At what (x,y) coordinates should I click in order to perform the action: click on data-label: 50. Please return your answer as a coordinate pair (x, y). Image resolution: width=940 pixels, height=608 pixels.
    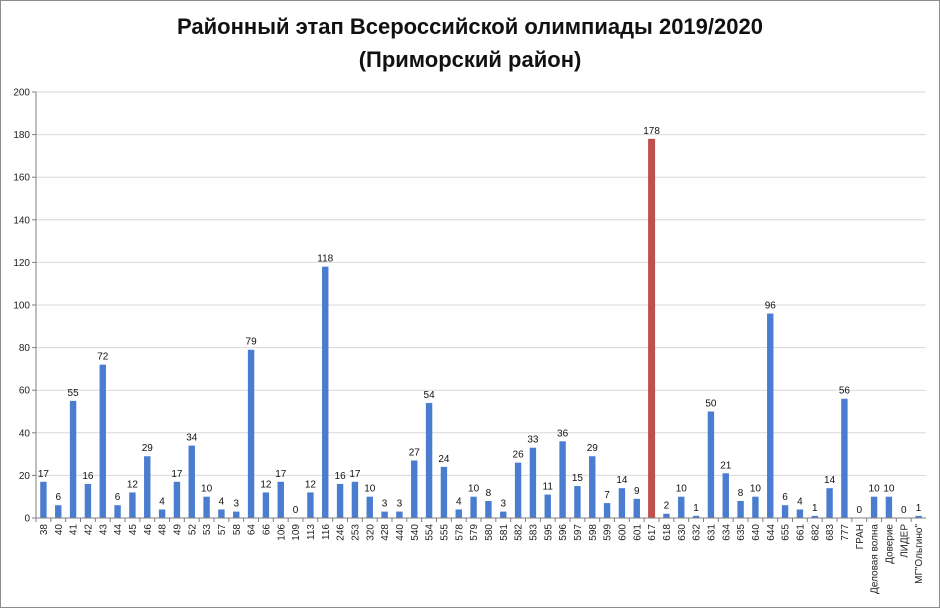
    Looking at the image, I should click on (711, 404).